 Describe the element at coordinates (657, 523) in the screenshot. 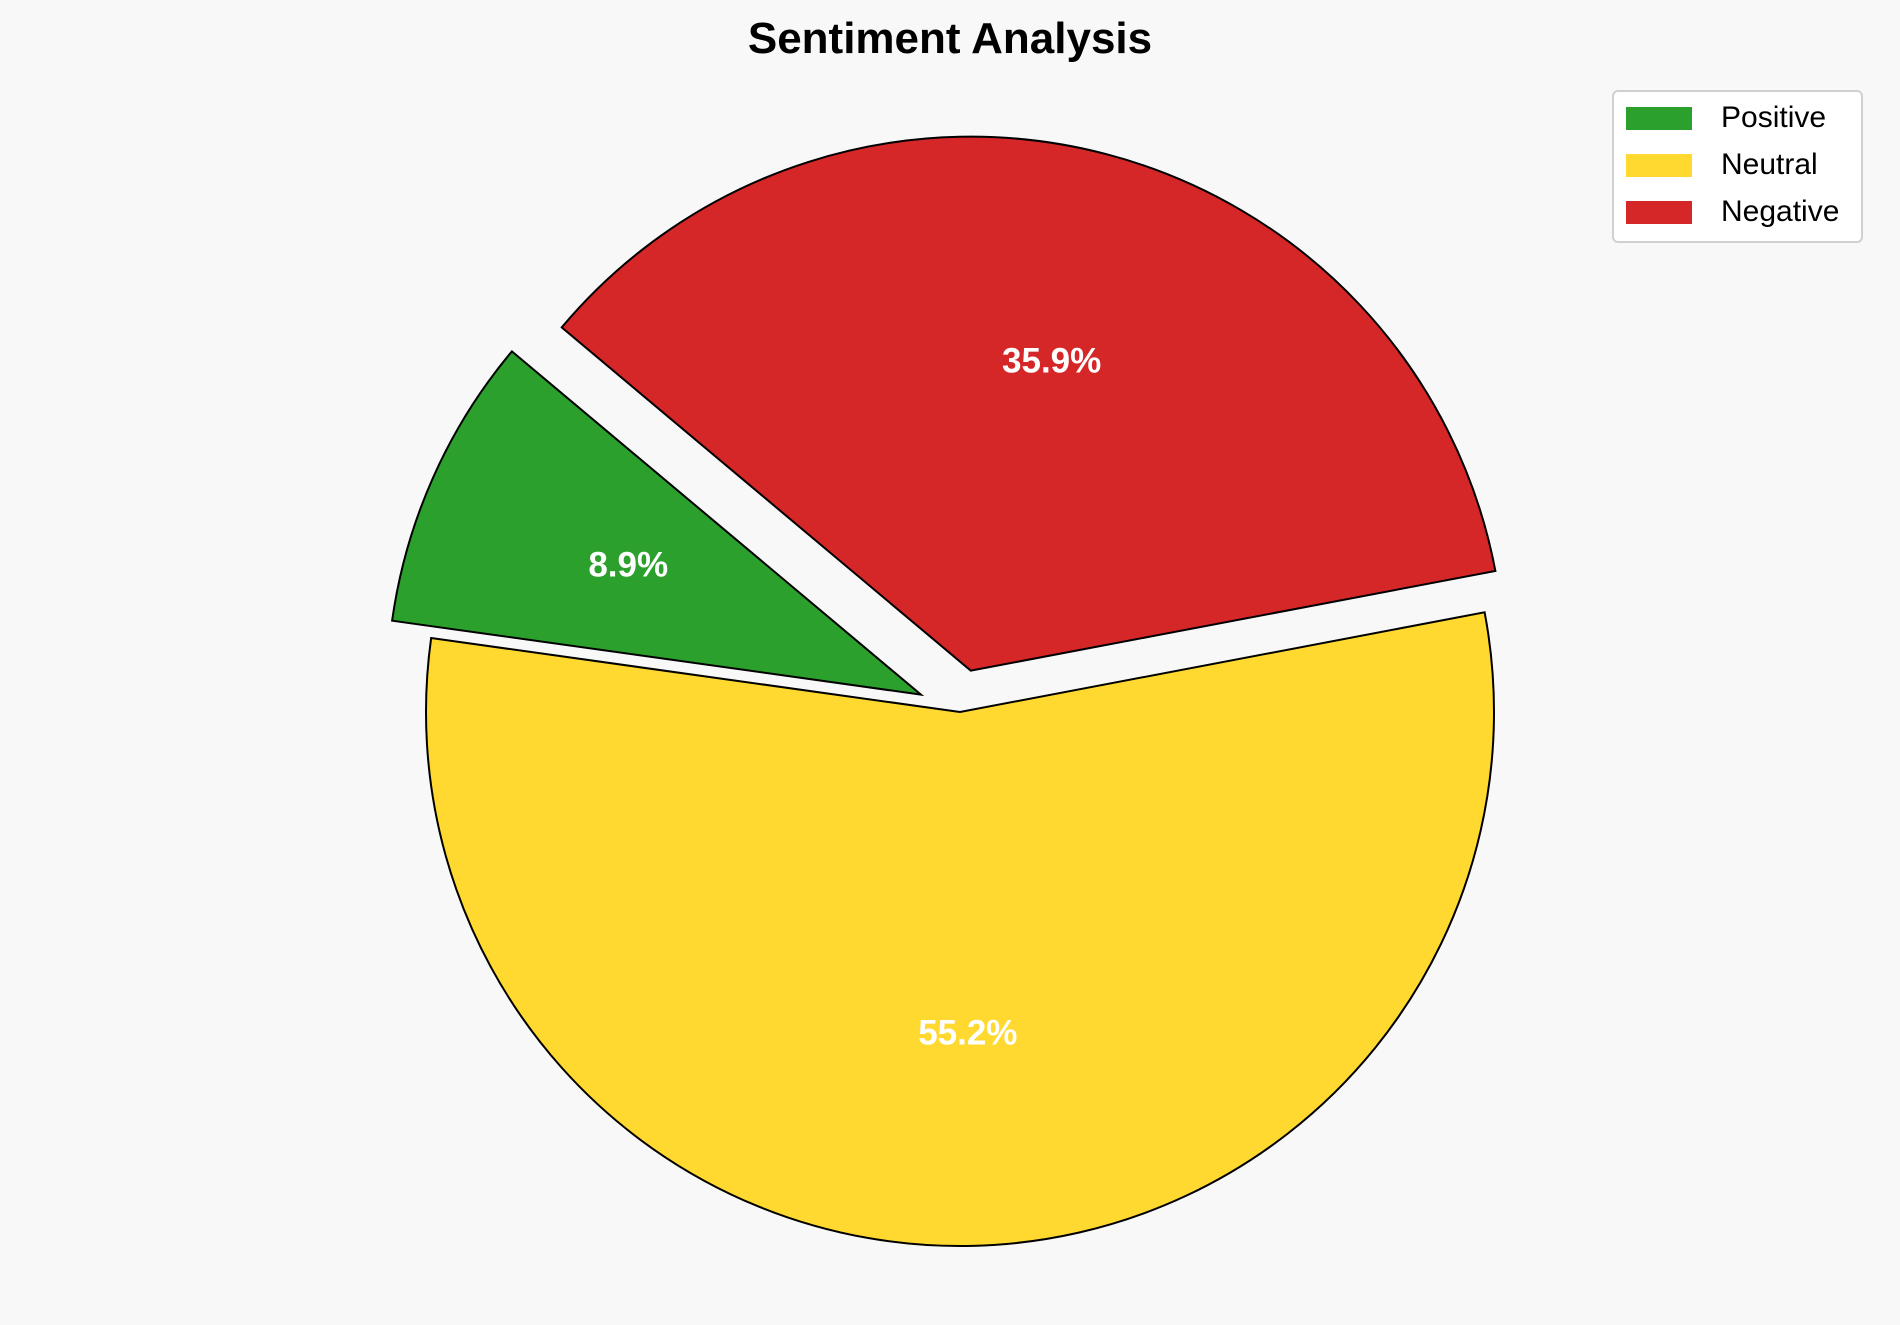

I see `pie-slice-positive` at that location.